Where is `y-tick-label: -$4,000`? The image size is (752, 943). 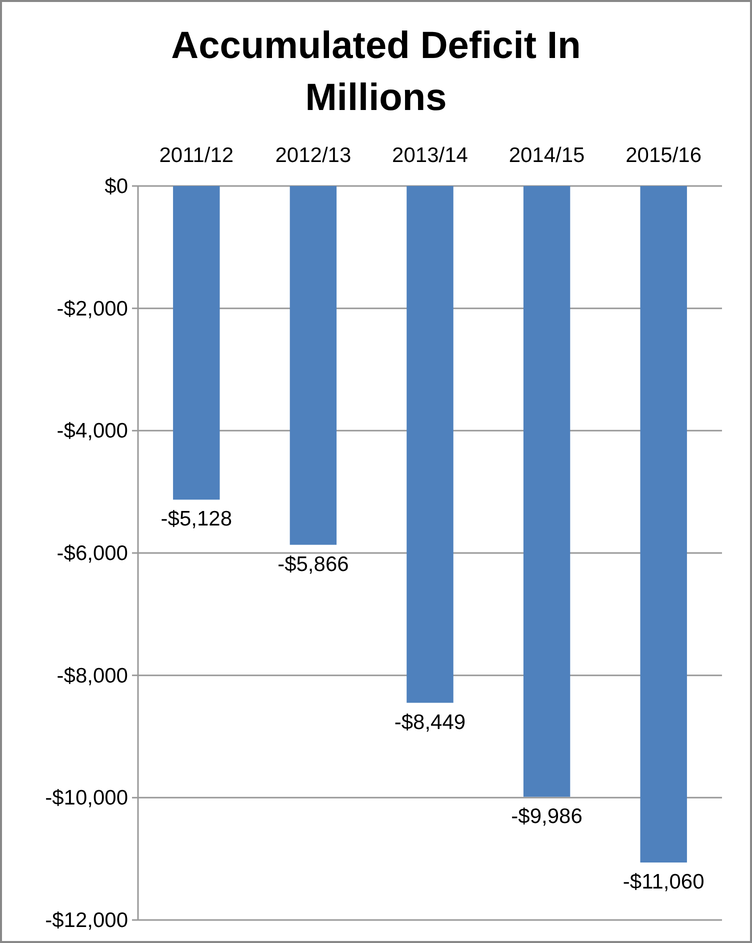 y-tick-label: -$4,000 is located at coordinates (92, 431).